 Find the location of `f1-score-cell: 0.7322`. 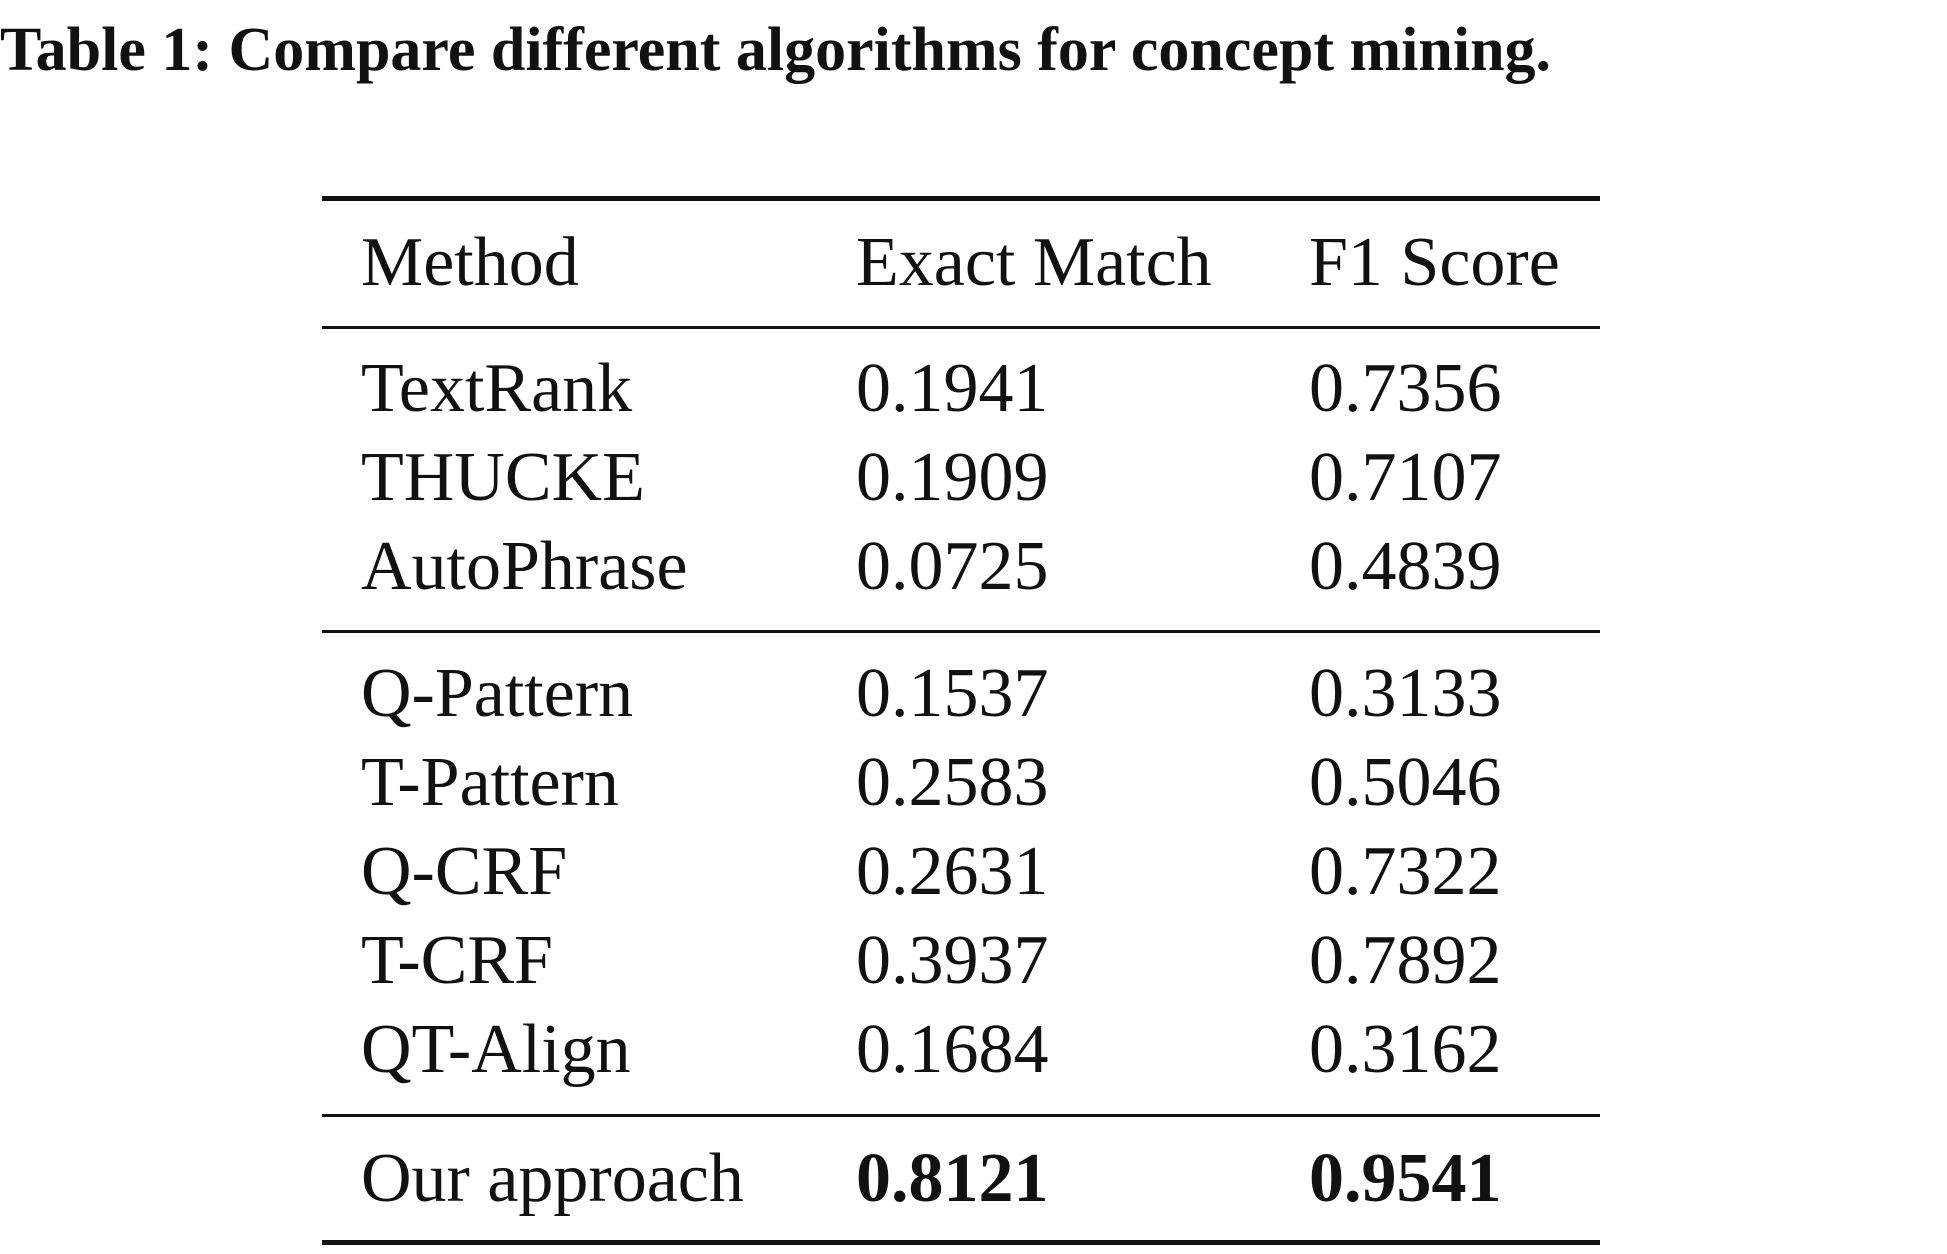

f1-score-cell: 0.7322 is located at coordinates (1405, 871).